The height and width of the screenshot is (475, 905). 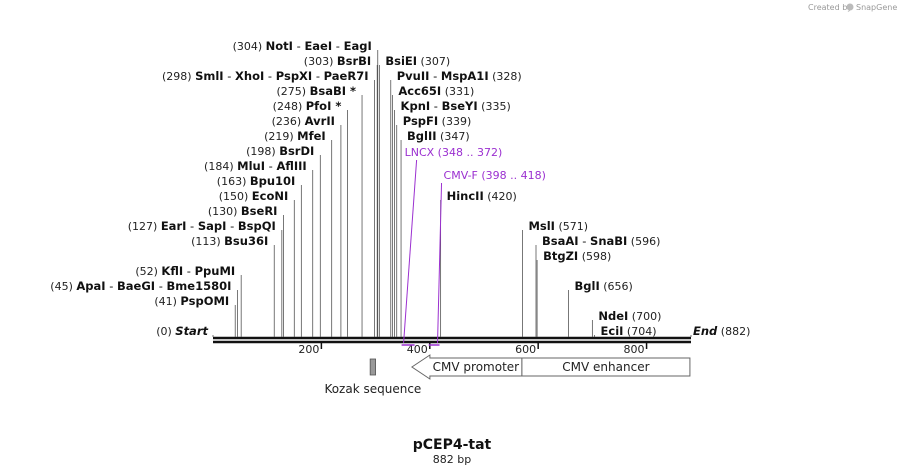 What do you see at coordinates (229, 241) in the screenshot?
I see `site-label-bsu36i: (113) Bsu36I` at bounding box center [229, 241].